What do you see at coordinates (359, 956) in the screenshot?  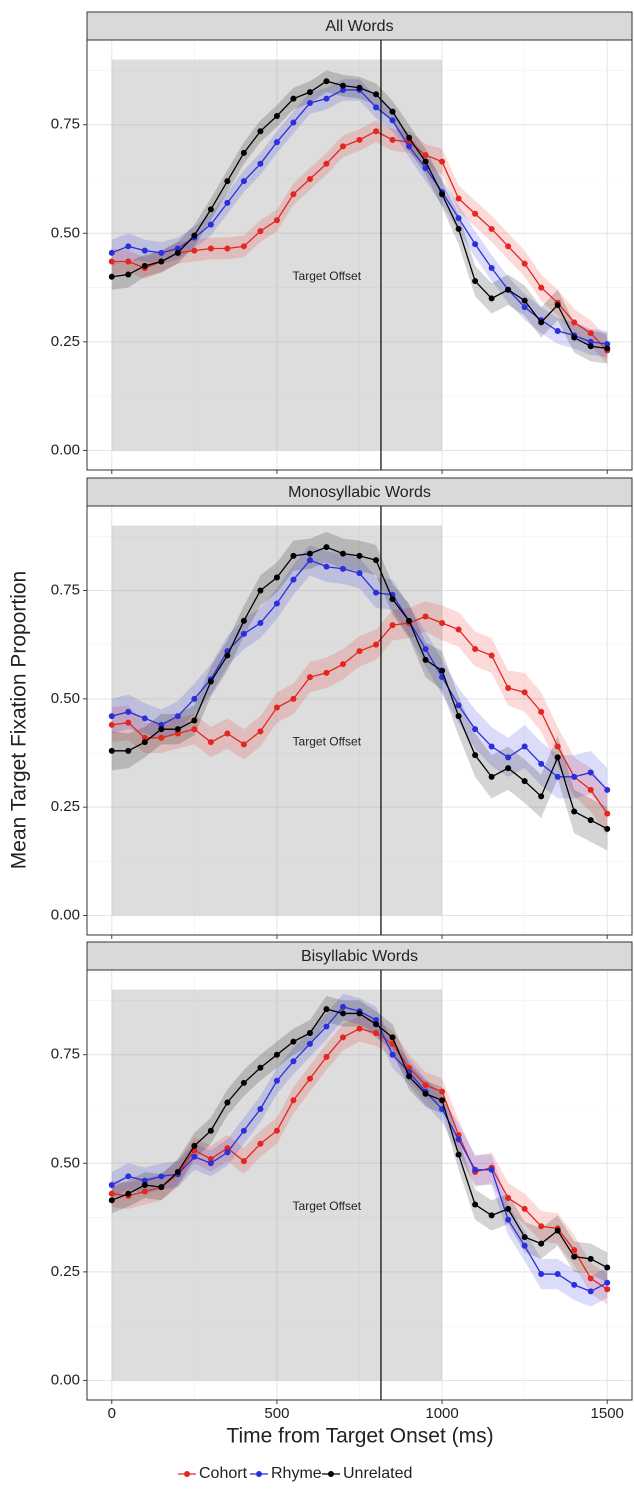 I see `facet-strip` at bounding box center [359, 956].